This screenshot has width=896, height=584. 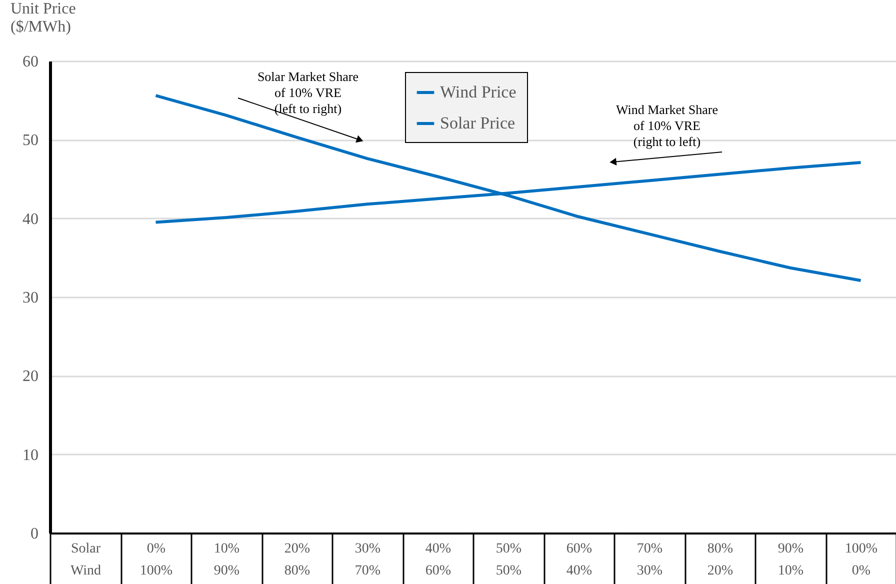 I want to click on y-tick-label: 40, so click(x=30, y=219).